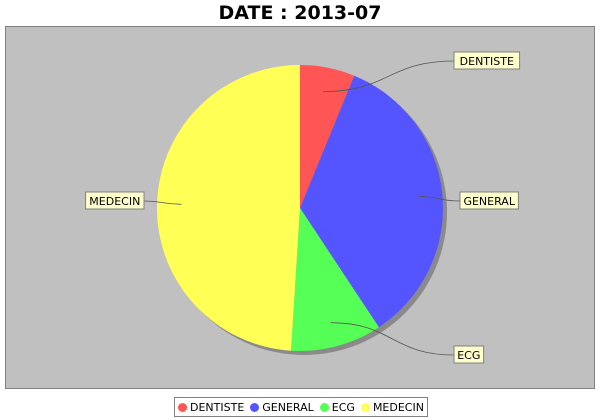 This screenshot has width=600, height=420. I want to click on slice-label-ecg: ECG, so click(468, 355).